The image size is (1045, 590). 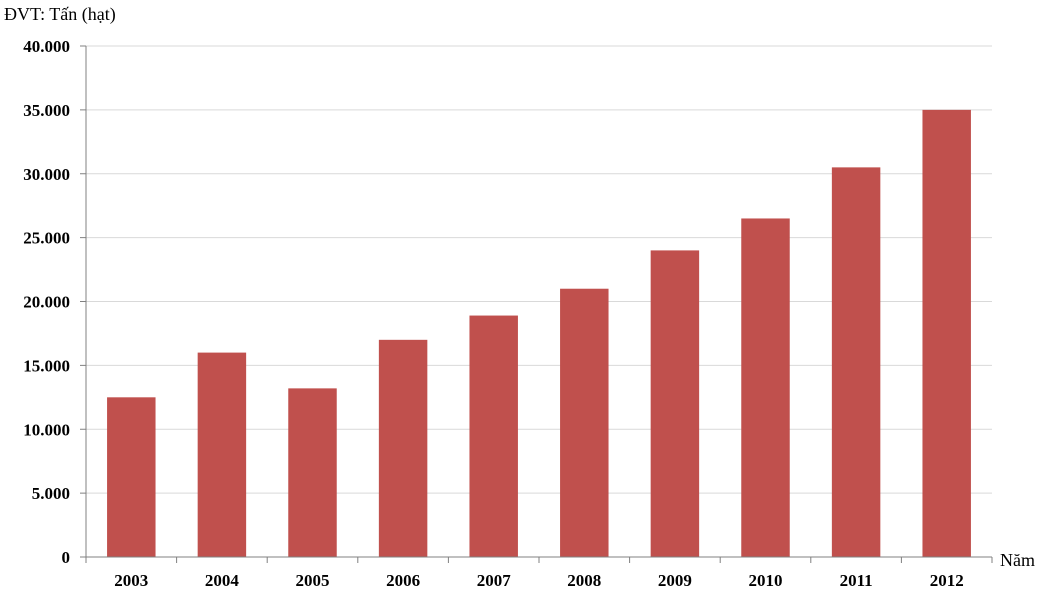 What do you see at coordinates (1017, 560) in the screenshot?
I see `x-axis-title: Năm` at bounding box center [1017, 560].